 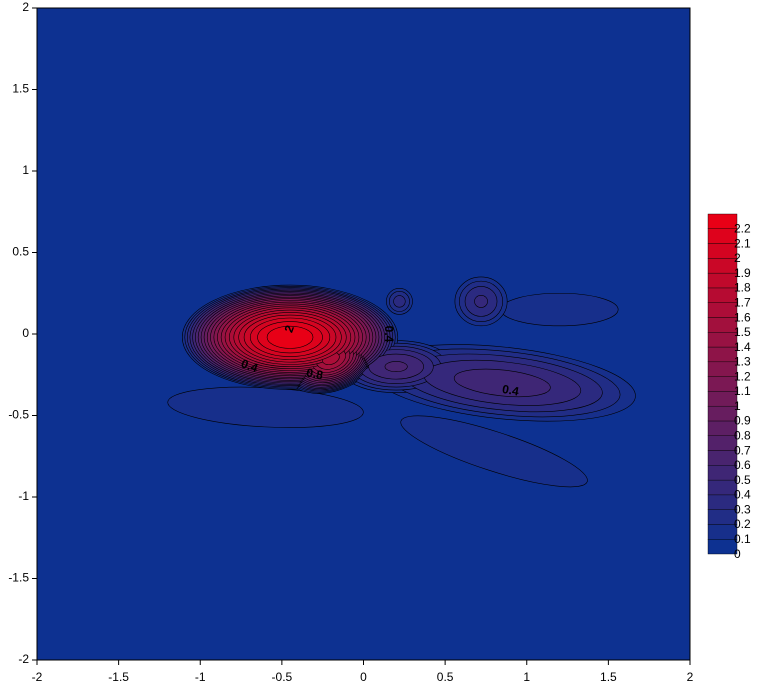 I want to click on colorbar-label: 2.2, so click(x=742, y=229).